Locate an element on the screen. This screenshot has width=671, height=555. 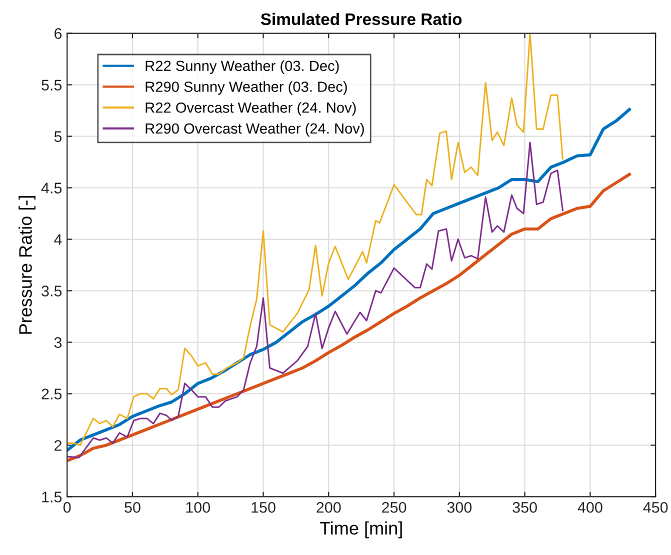
legend-label: R290 Sunny Weather (03. Dec) is located at coordinates (246, 88).